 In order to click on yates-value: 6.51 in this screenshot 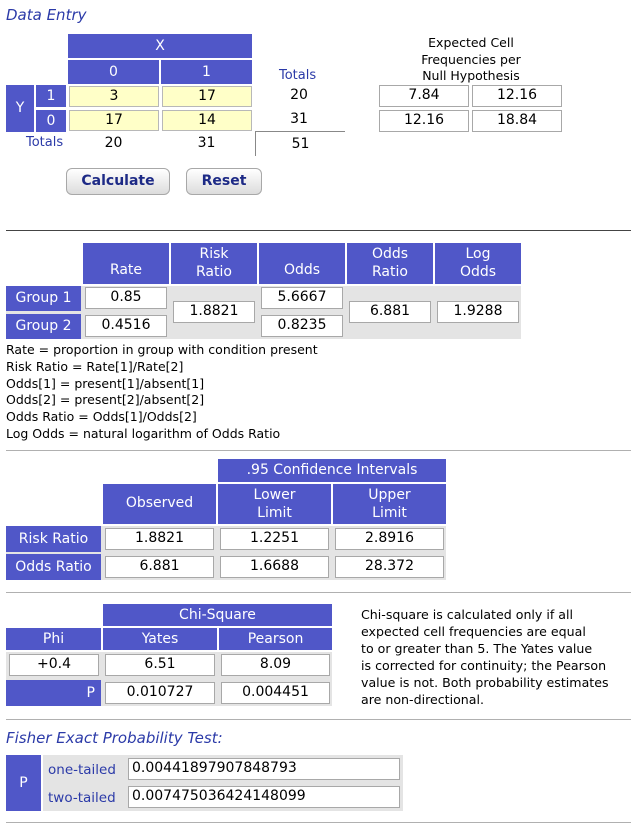, I will do `click(160, 665)`.